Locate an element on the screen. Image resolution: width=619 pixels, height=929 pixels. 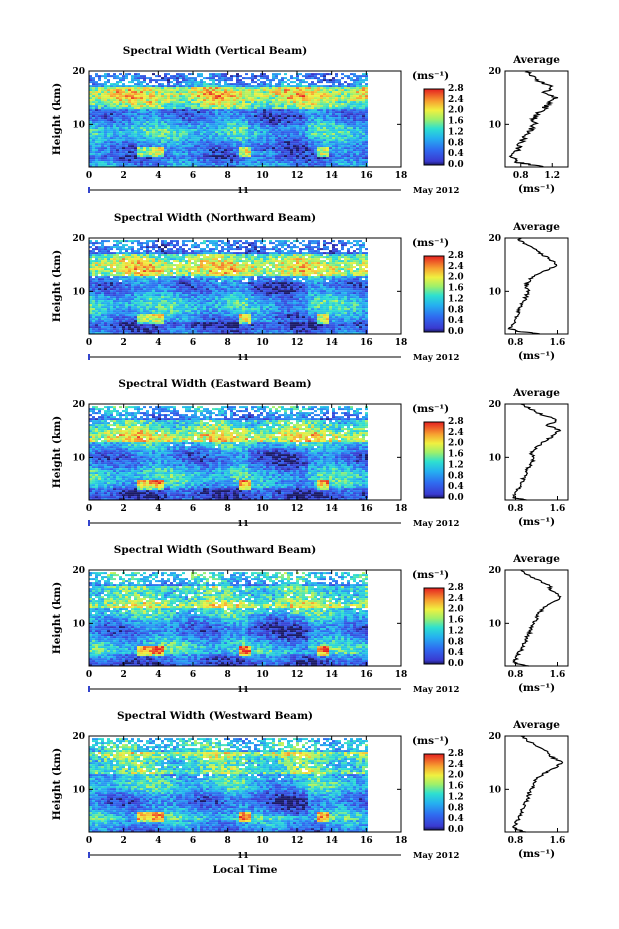
panel-title: Spectral Width (Southward Beam) is located at coordinates (215, 550).